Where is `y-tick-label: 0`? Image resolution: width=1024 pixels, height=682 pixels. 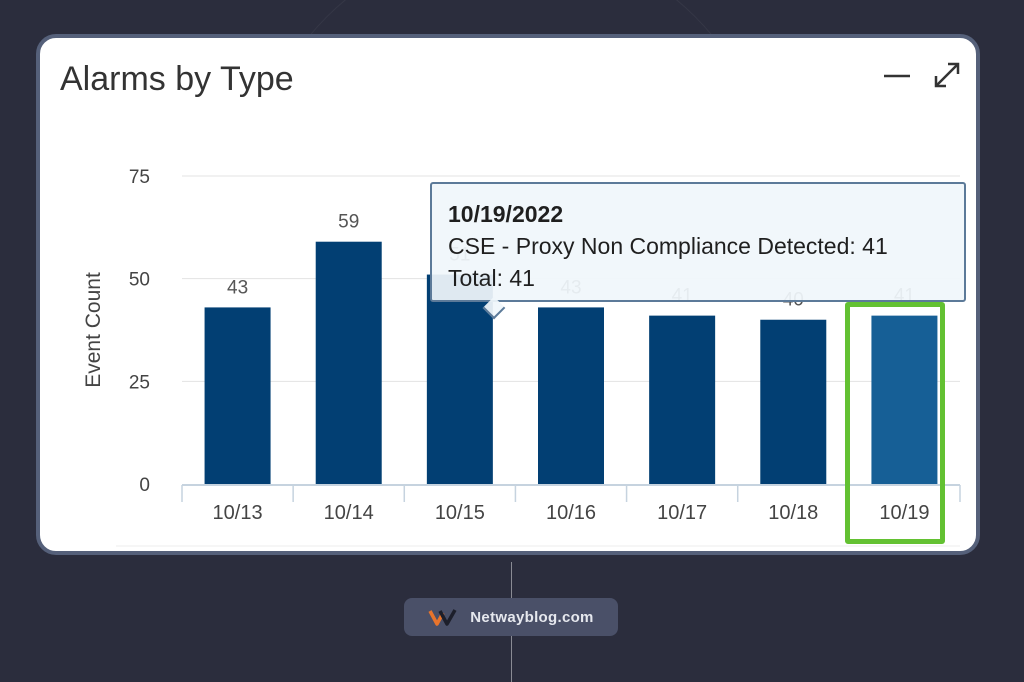
y-tick-label: 0 is located at coordinates (144, 485).